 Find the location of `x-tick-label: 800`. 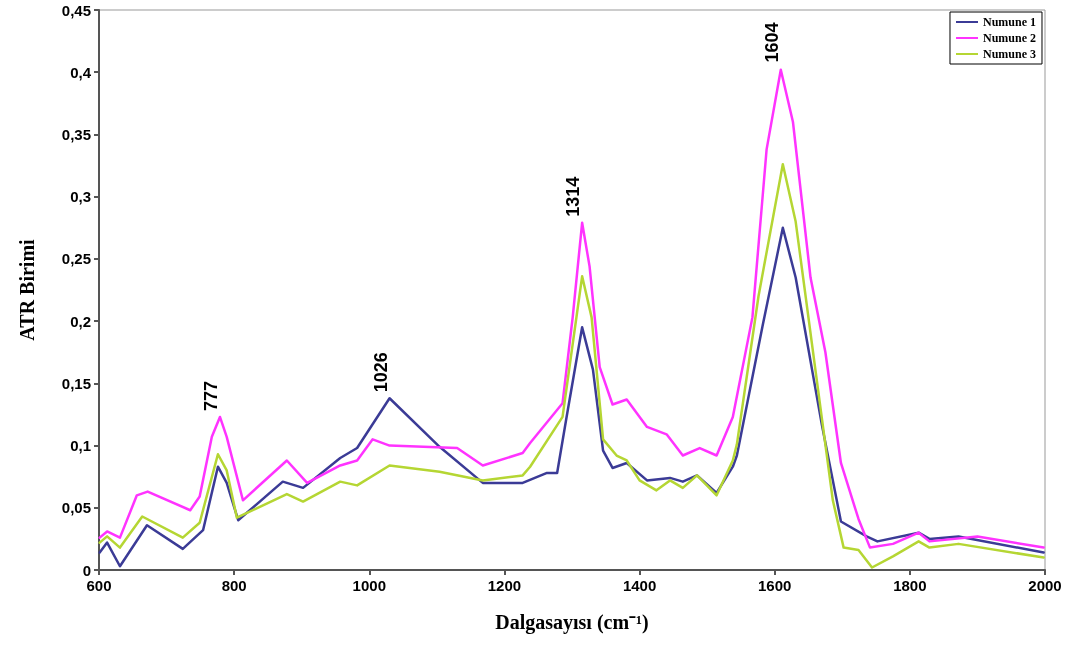

x-tick-label: 800 is located at coordinates (234, 585).